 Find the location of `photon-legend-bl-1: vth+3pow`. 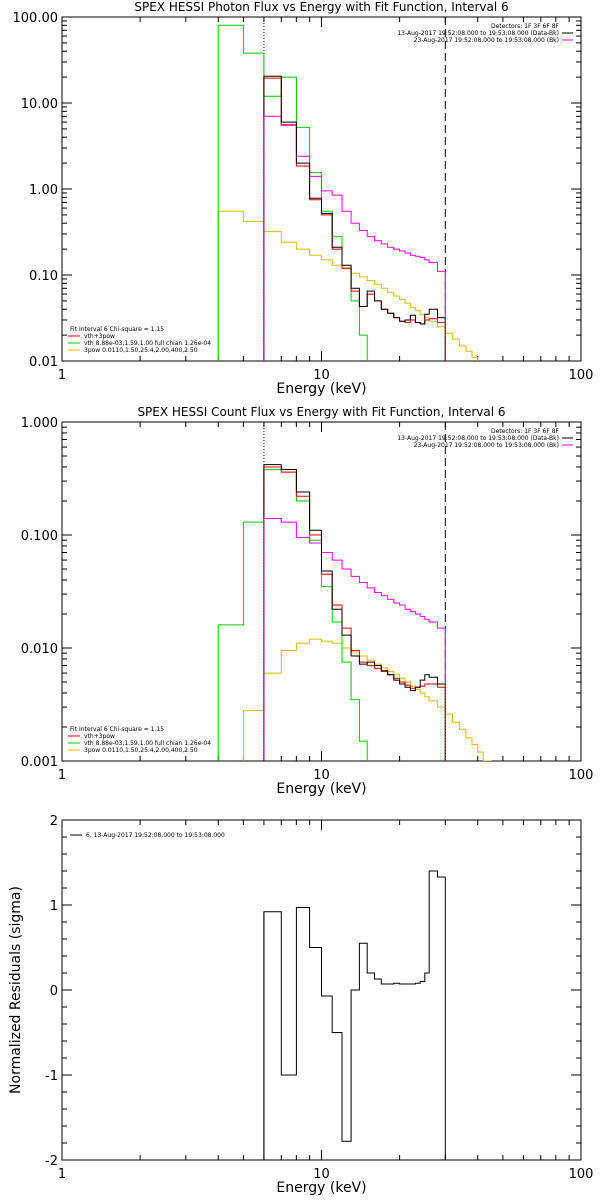

photon-legend-bl-1: vth+3pow is located at coordinates (99, 336).